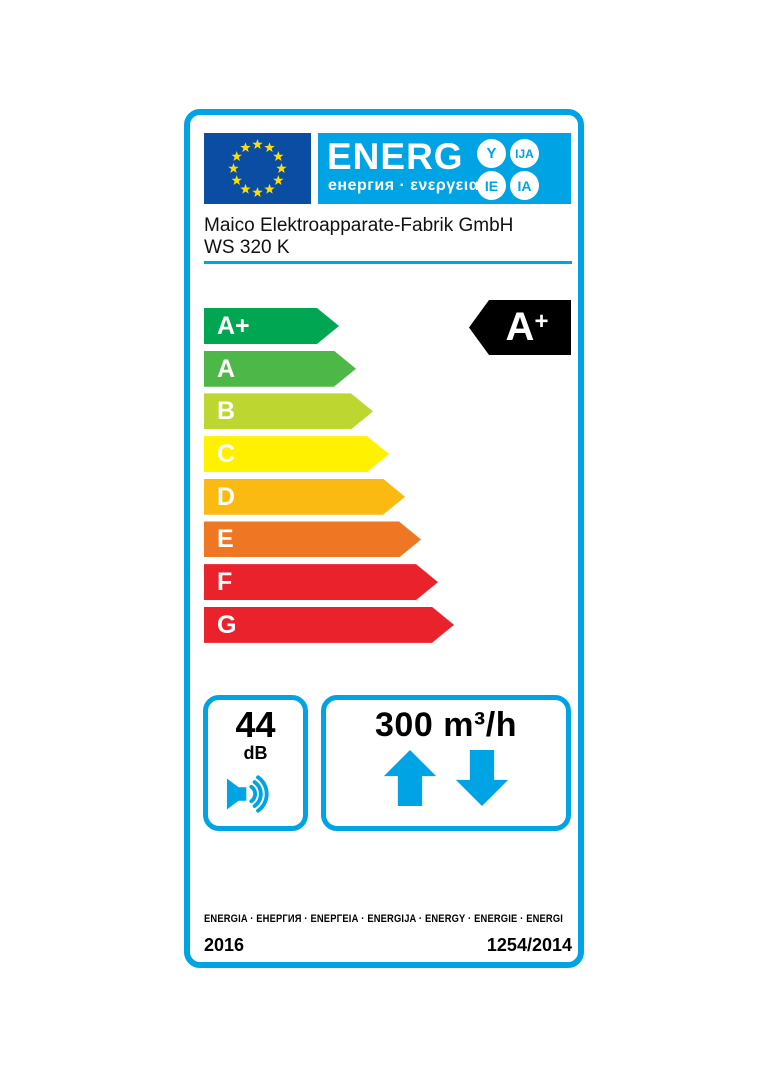 This screenshot has height=1080, width=761. Describe the element at coordinates (388, 262) in the screenshot. I see `divider` at that location.